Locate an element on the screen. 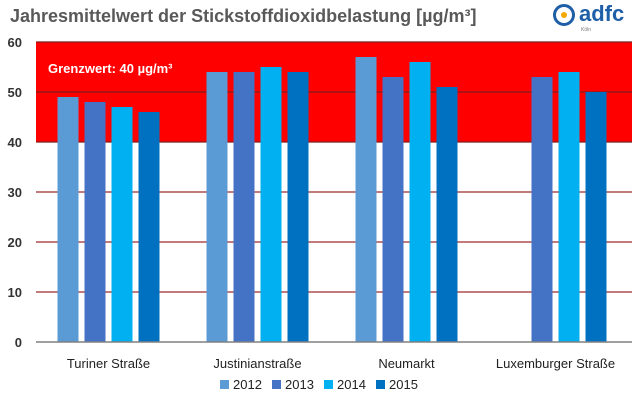  category-label-0: Turiner Straße is located at coordinates (108, 363).